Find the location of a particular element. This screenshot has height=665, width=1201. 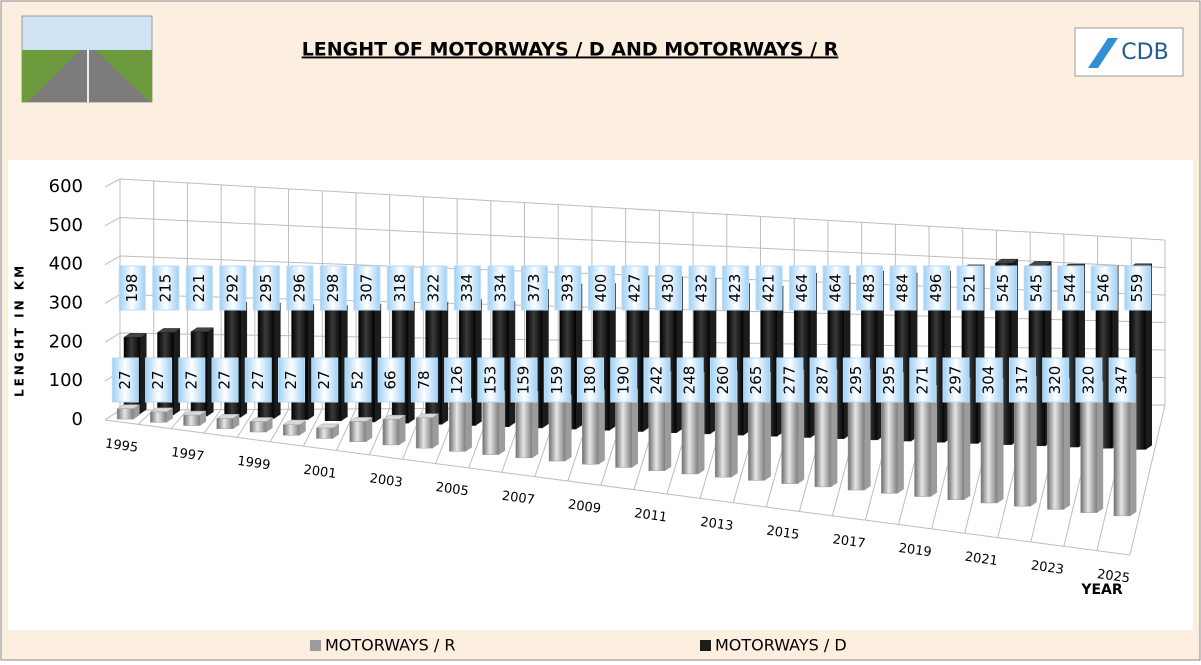

legend-swatch is located at coordinates (705, 645).